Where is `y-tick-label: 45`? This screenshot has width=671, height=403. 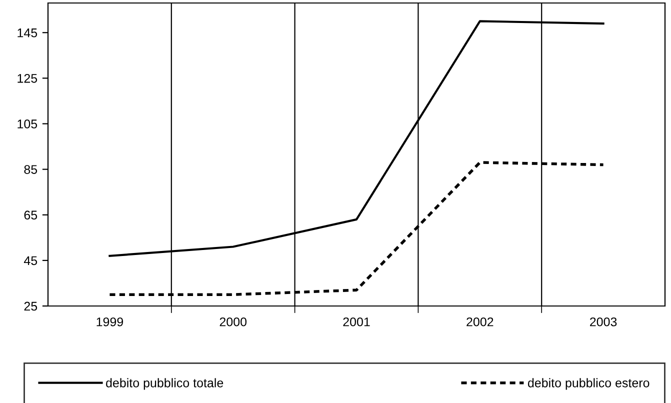
y-tick-label: 45 is located at coordinates (31, 261).